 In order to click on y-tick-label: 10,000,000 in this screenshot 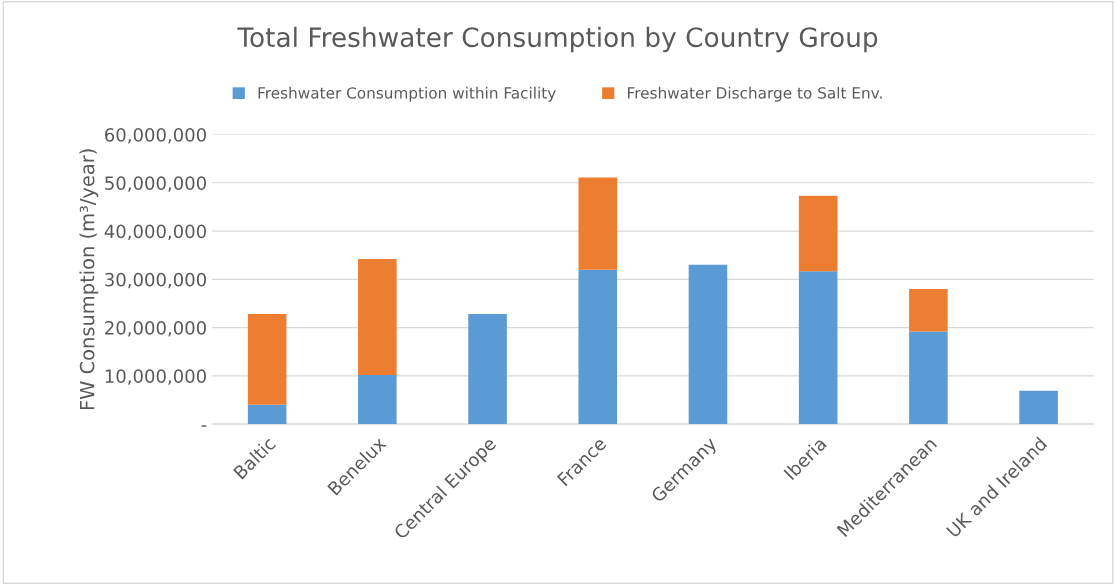, I will do `click(155, 377)`.